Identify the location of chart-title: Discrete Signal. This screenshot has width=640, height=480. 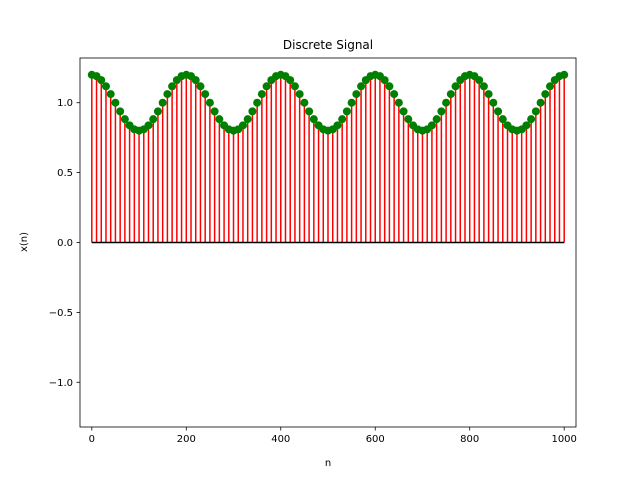
(328, 45).